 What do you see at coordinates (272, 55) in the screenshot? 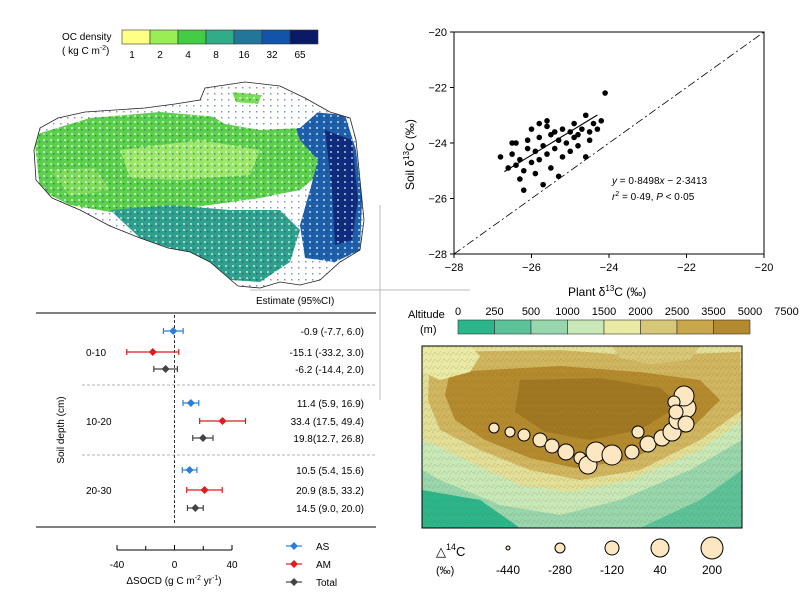
I see `oc-legend-tick: 32` at bounding box center [272, 55].